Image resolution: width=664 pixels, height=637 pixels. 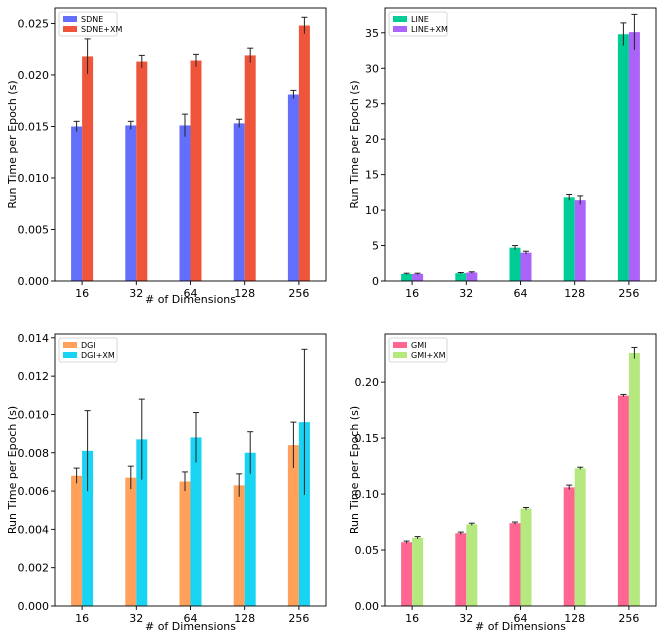 What do you see at coordinates (367, 382) in the screenshot?
I see `y-tick-label: 0.20` at bounding box center [367, 382].